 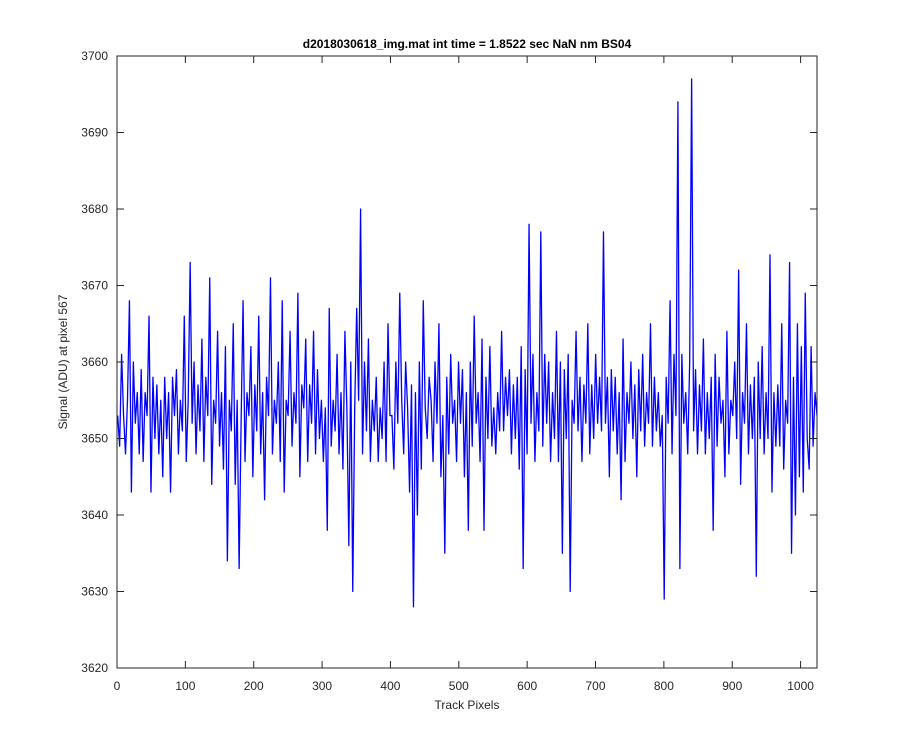 I want to click on y-tick-label: 3660, so click(x=94, y=362).